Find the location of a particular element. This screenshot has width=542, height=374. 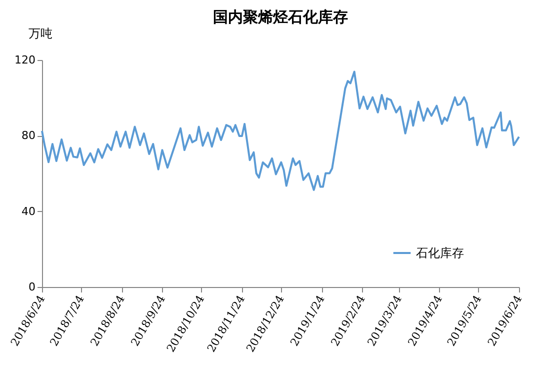

legend-label: 石化库存 is located at coordinates (440, 253).